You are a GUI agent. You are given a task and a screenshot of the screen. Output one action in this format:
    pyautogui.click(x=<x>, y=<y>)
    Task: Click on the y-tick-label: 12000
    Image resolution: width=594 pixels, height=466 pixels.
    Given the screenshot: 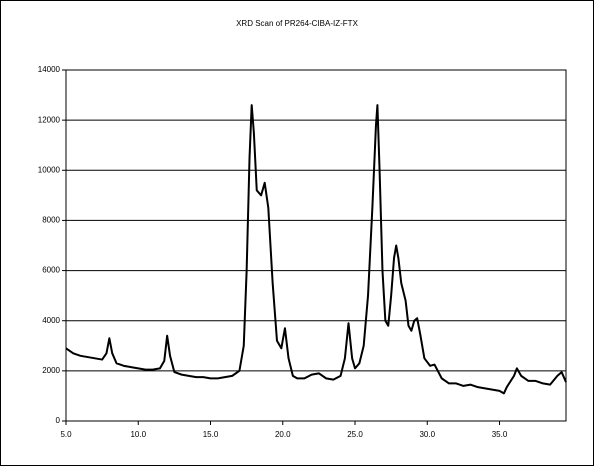 What is the action you would take?
    pyautogui.click(x=49, y=119)
    